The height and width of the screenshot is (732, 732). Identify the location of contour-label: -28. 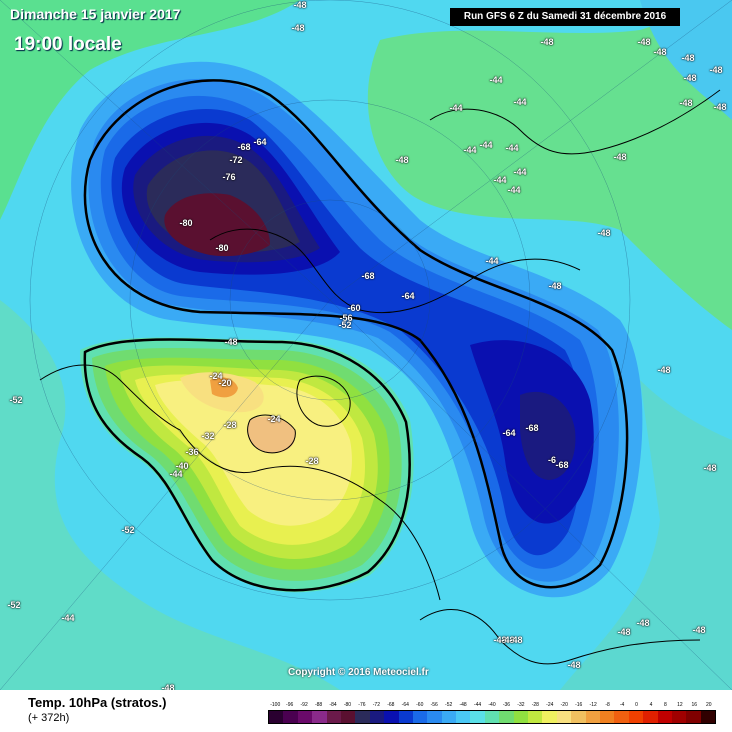
(230, 425).